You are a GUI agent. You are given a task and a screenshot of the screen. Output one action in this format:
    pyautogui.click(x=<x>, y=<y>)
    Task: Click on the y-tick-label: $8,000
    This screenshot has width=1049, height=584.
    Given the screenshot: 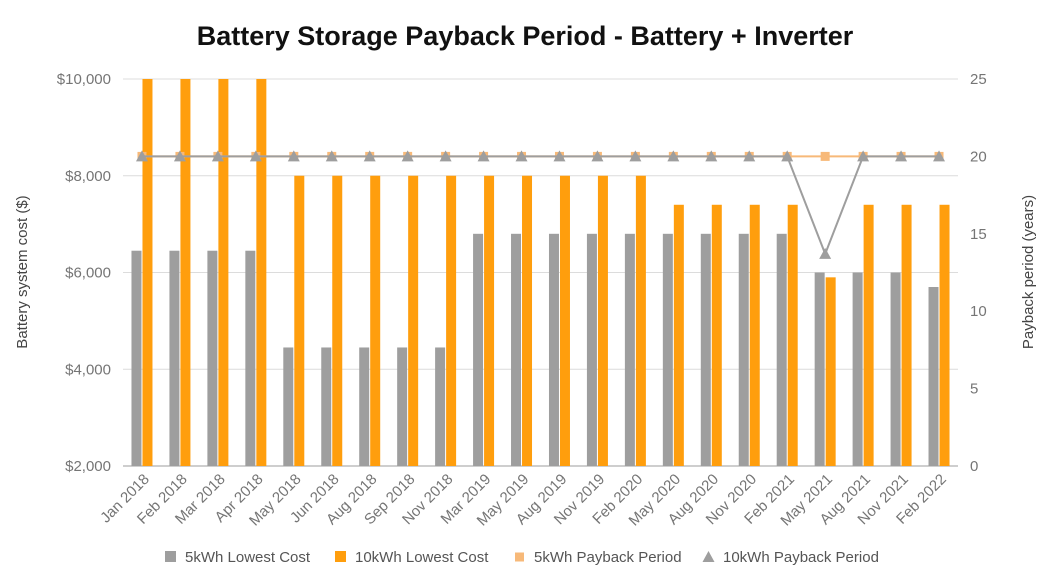 What is the action you would take?
    pyautogui.click(x=88, y=176)
    